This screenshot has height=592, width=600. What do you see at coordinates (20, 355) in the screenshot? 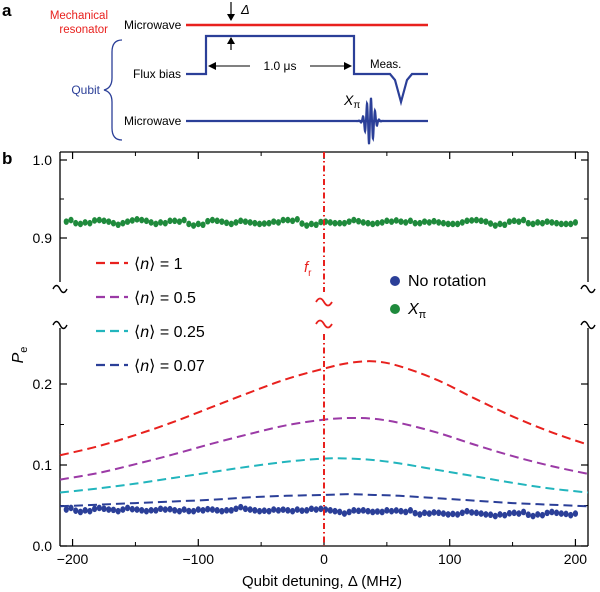
I see `y-axis-label: Pe` at bounding box center [20, 355].